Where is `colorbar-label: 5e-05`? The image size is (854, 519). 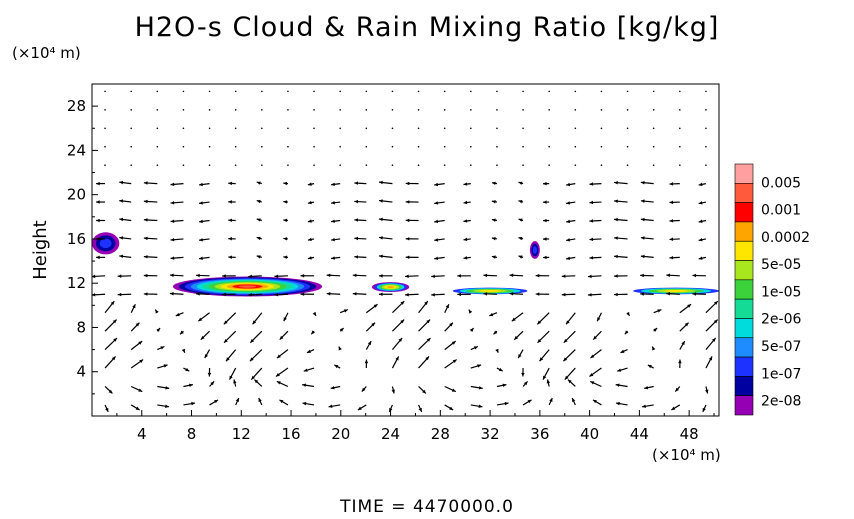 colorbar-label: 5e-05 is located at coordinates (781, 265).